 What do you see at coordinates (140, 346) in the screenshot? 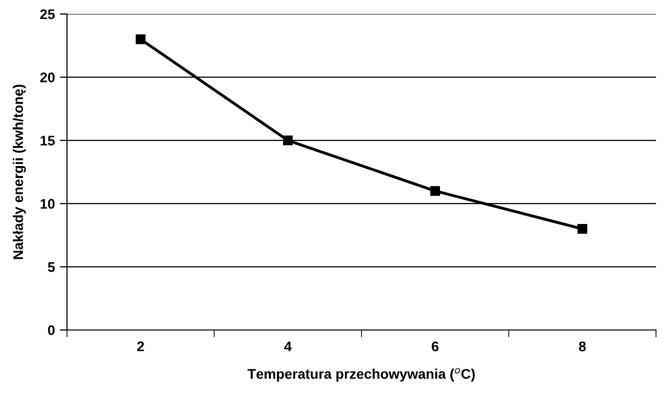
I see `x-tick-label: 2` at bounding box center [140, 346].